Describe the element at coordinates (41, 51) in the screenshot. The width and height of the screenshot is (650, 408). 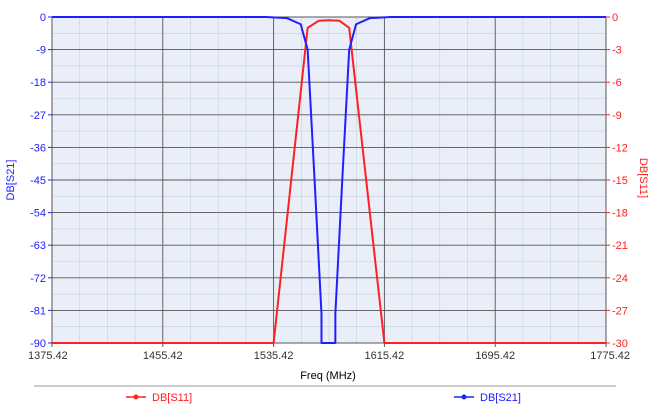
I see `y-left-tick-label: -9` at that location.